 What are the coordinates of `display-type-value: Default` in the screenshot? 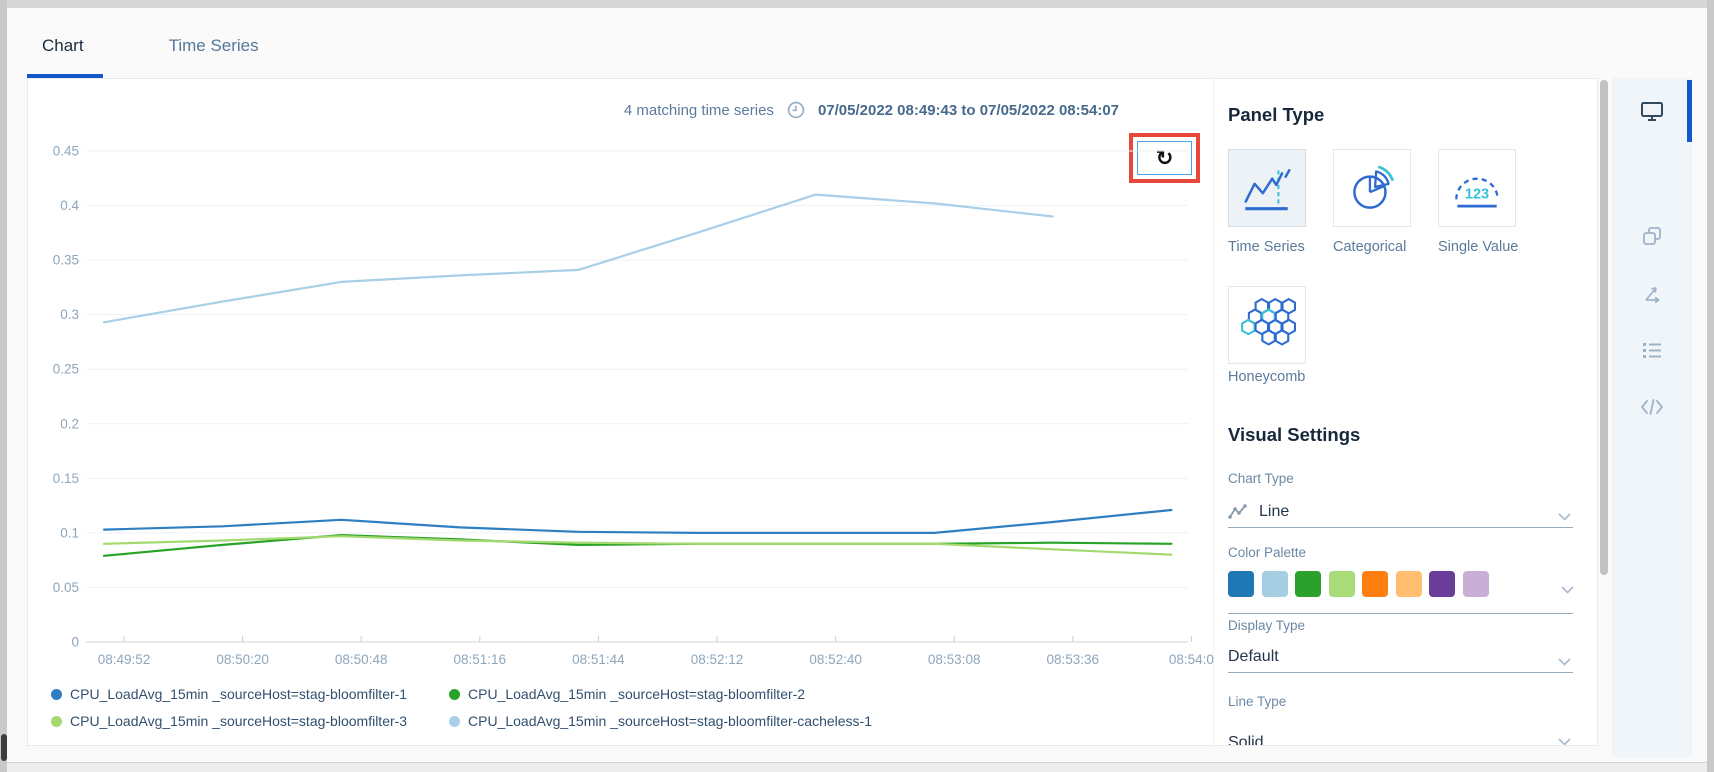 It's located at (1253, 656).